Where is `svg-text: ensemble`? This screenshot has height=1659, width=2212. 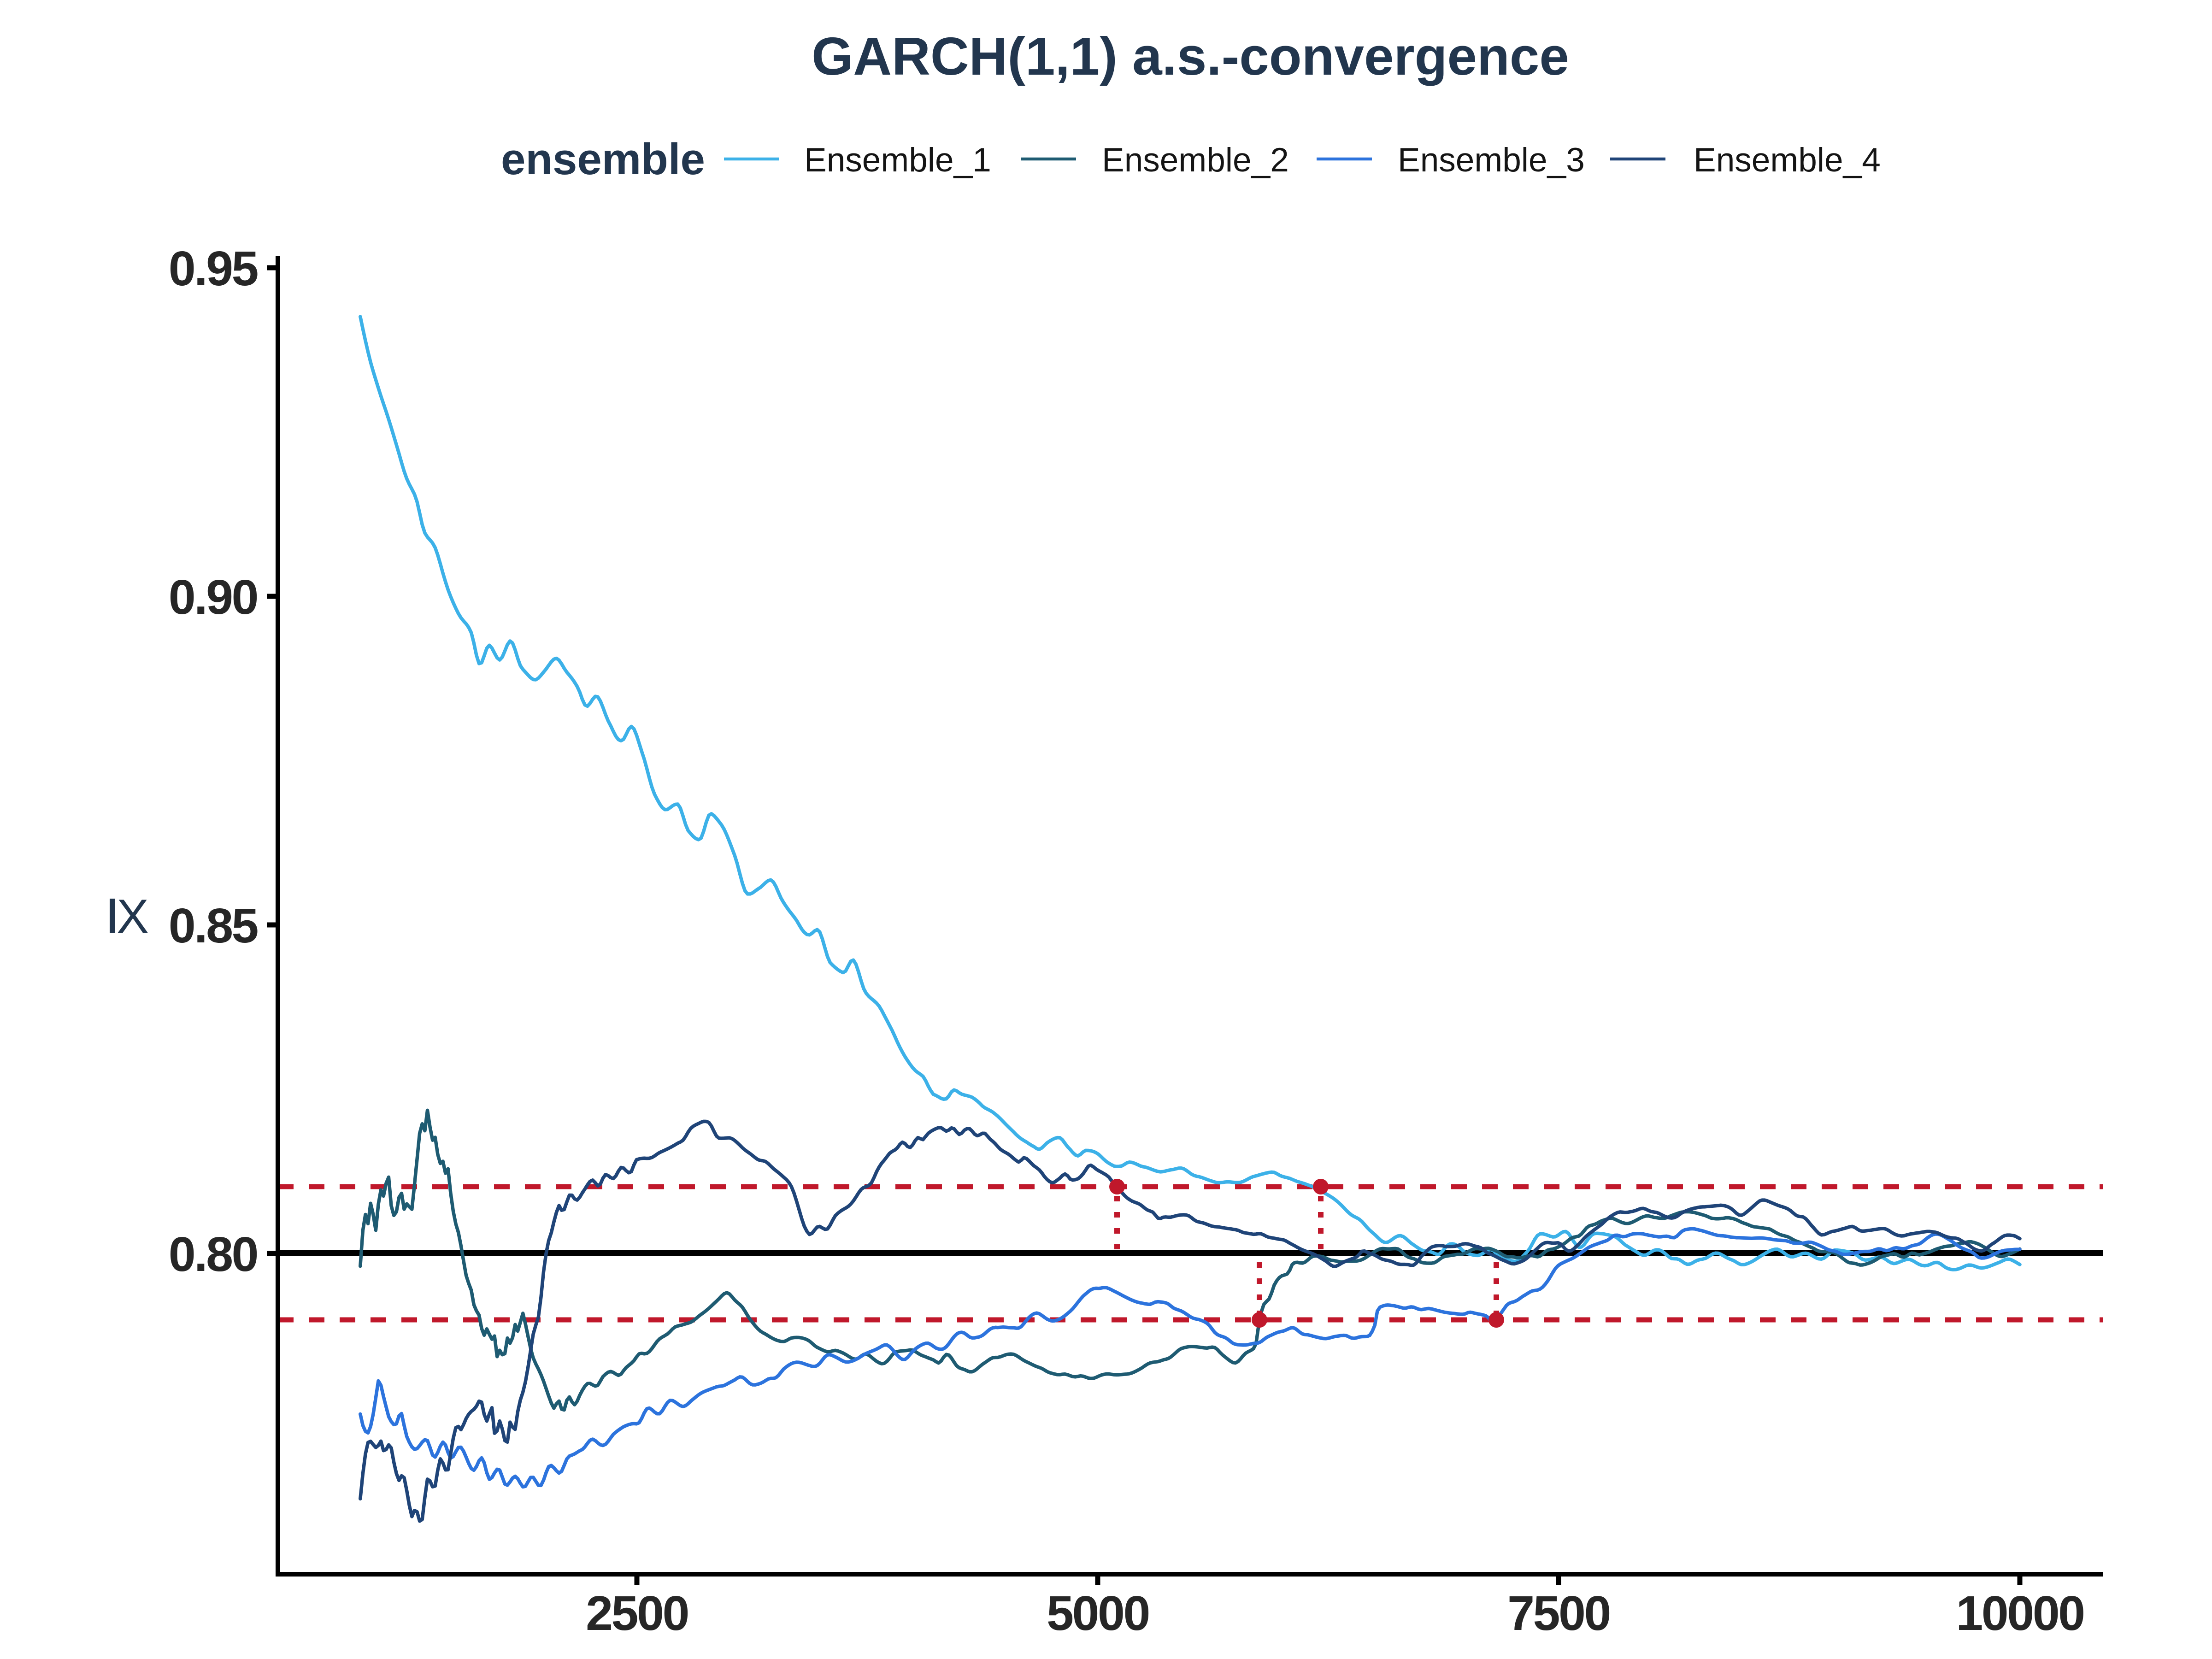 svg-text: ensemble is located at coordinates (603, 159).